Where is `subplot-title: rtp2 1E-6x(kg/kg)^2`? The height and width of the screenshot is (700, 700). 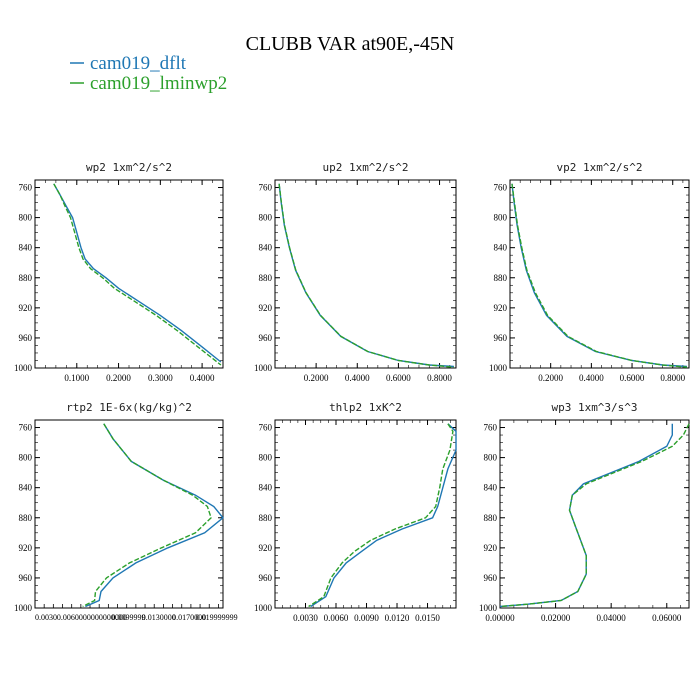
subplot-title: rtp2 1E-6x(kg/kg)^2 is located at coordinates (129, 407).